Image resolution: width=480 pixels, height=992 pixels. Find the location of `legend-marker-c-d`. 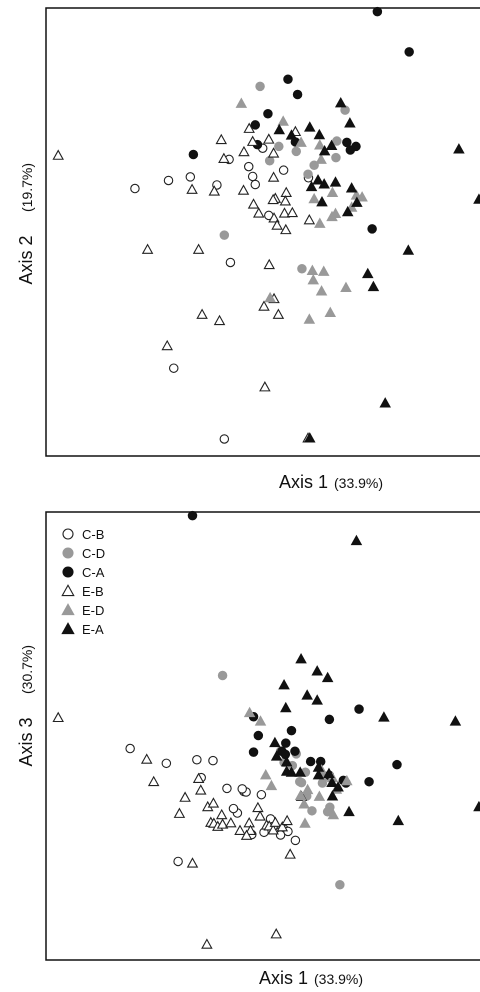

legend-marker-c-d is located at coordinates (68, 553).